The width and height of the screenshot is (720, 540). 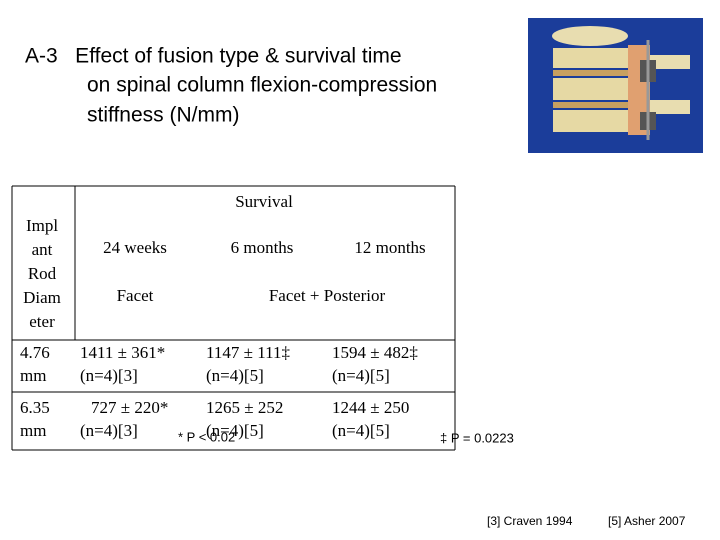 I want to click on group-header: Survival, so click(x=264, y=201).